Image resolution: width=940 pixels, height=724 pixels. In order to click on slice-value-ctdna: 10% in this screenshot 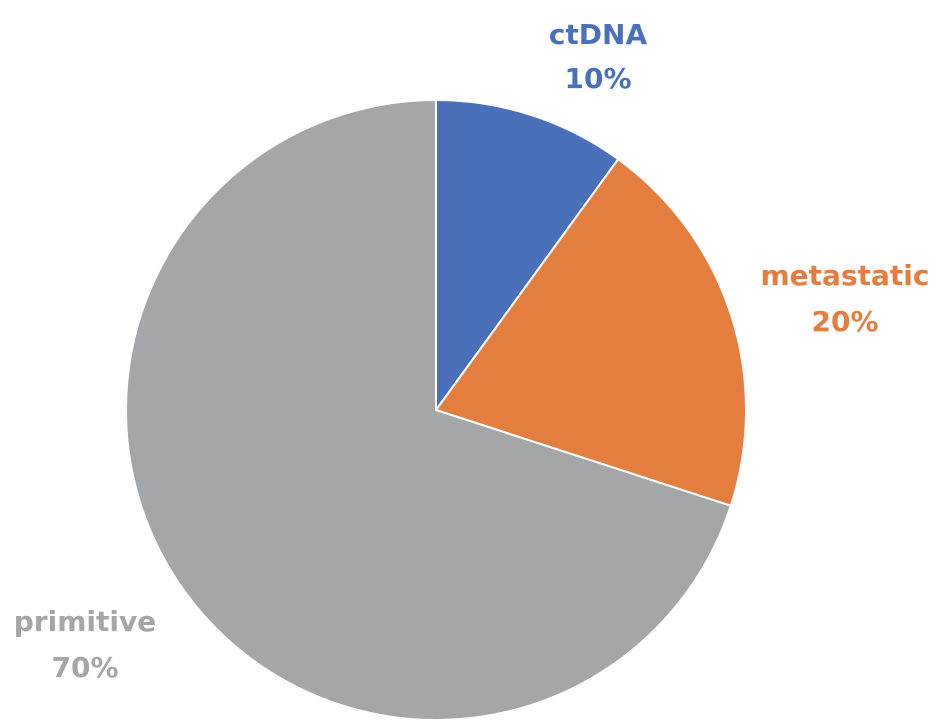, I will do `click(597, 78)`.